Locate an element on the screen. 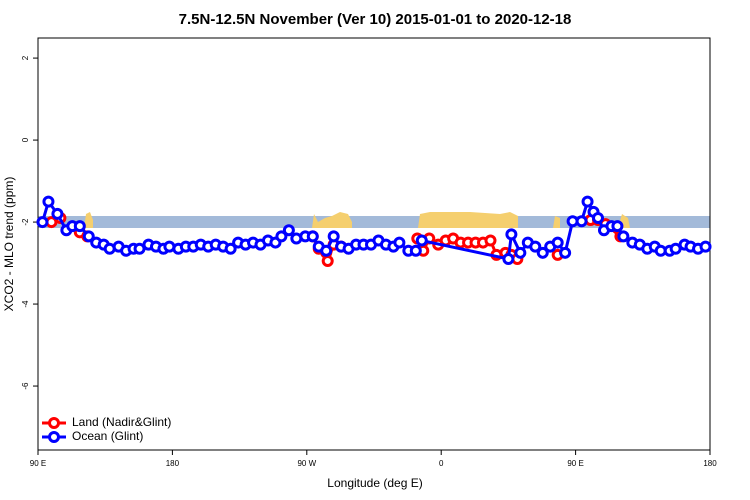 The width and height of the screenshot is (750, 500). legend: Land (Nadir&Glint)Ocean (Glint) is located at coordinates (106, 429).